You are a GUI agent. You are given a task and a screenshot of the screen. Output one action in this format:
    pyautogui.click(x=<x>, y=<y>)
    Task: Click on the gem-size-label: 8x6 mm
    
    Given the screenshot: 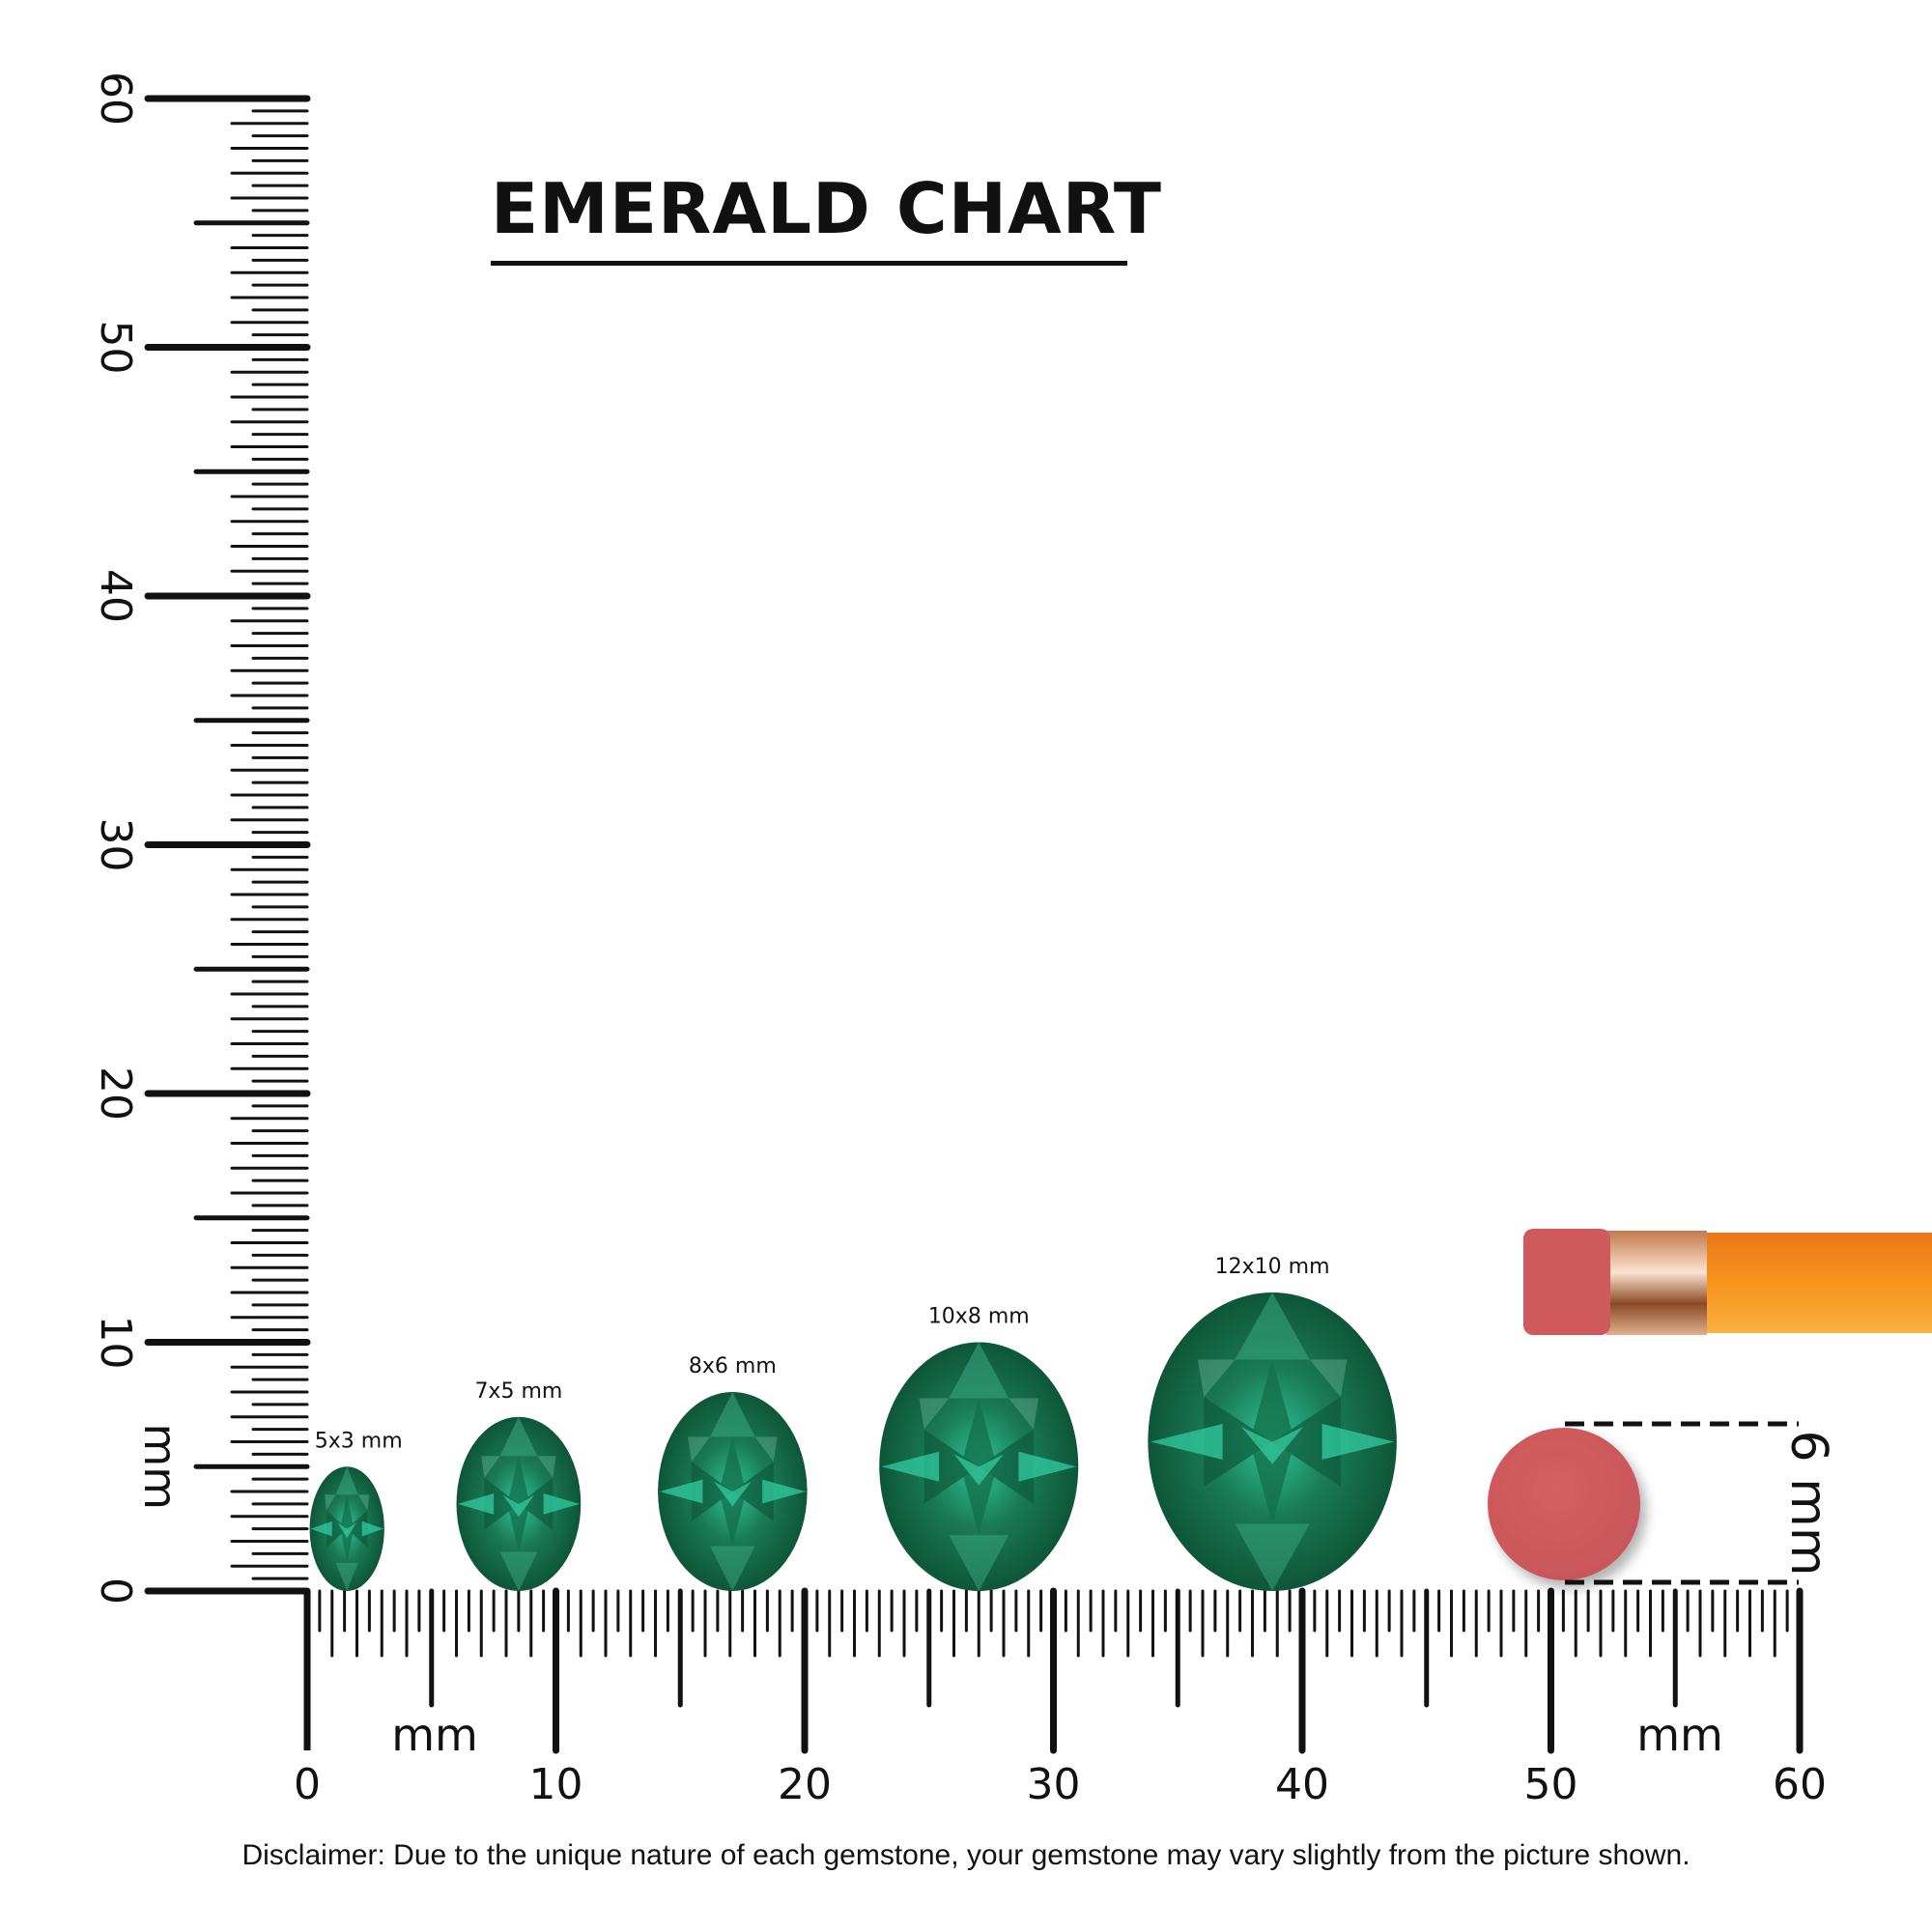 What is the action you would take?
    pyautogui.click(x=733, y=1366)
    